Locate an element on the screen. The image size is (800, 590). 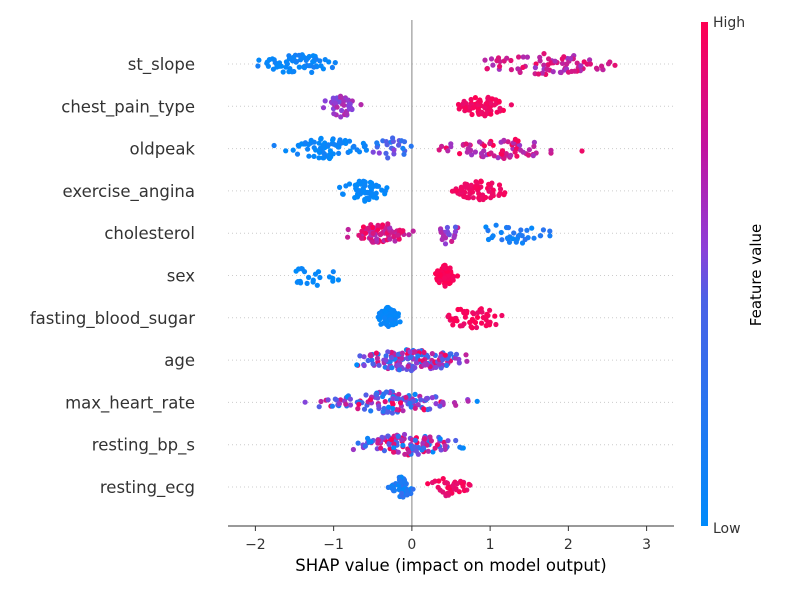
feature-points-oldpeak is located at coordinates (428, 148).